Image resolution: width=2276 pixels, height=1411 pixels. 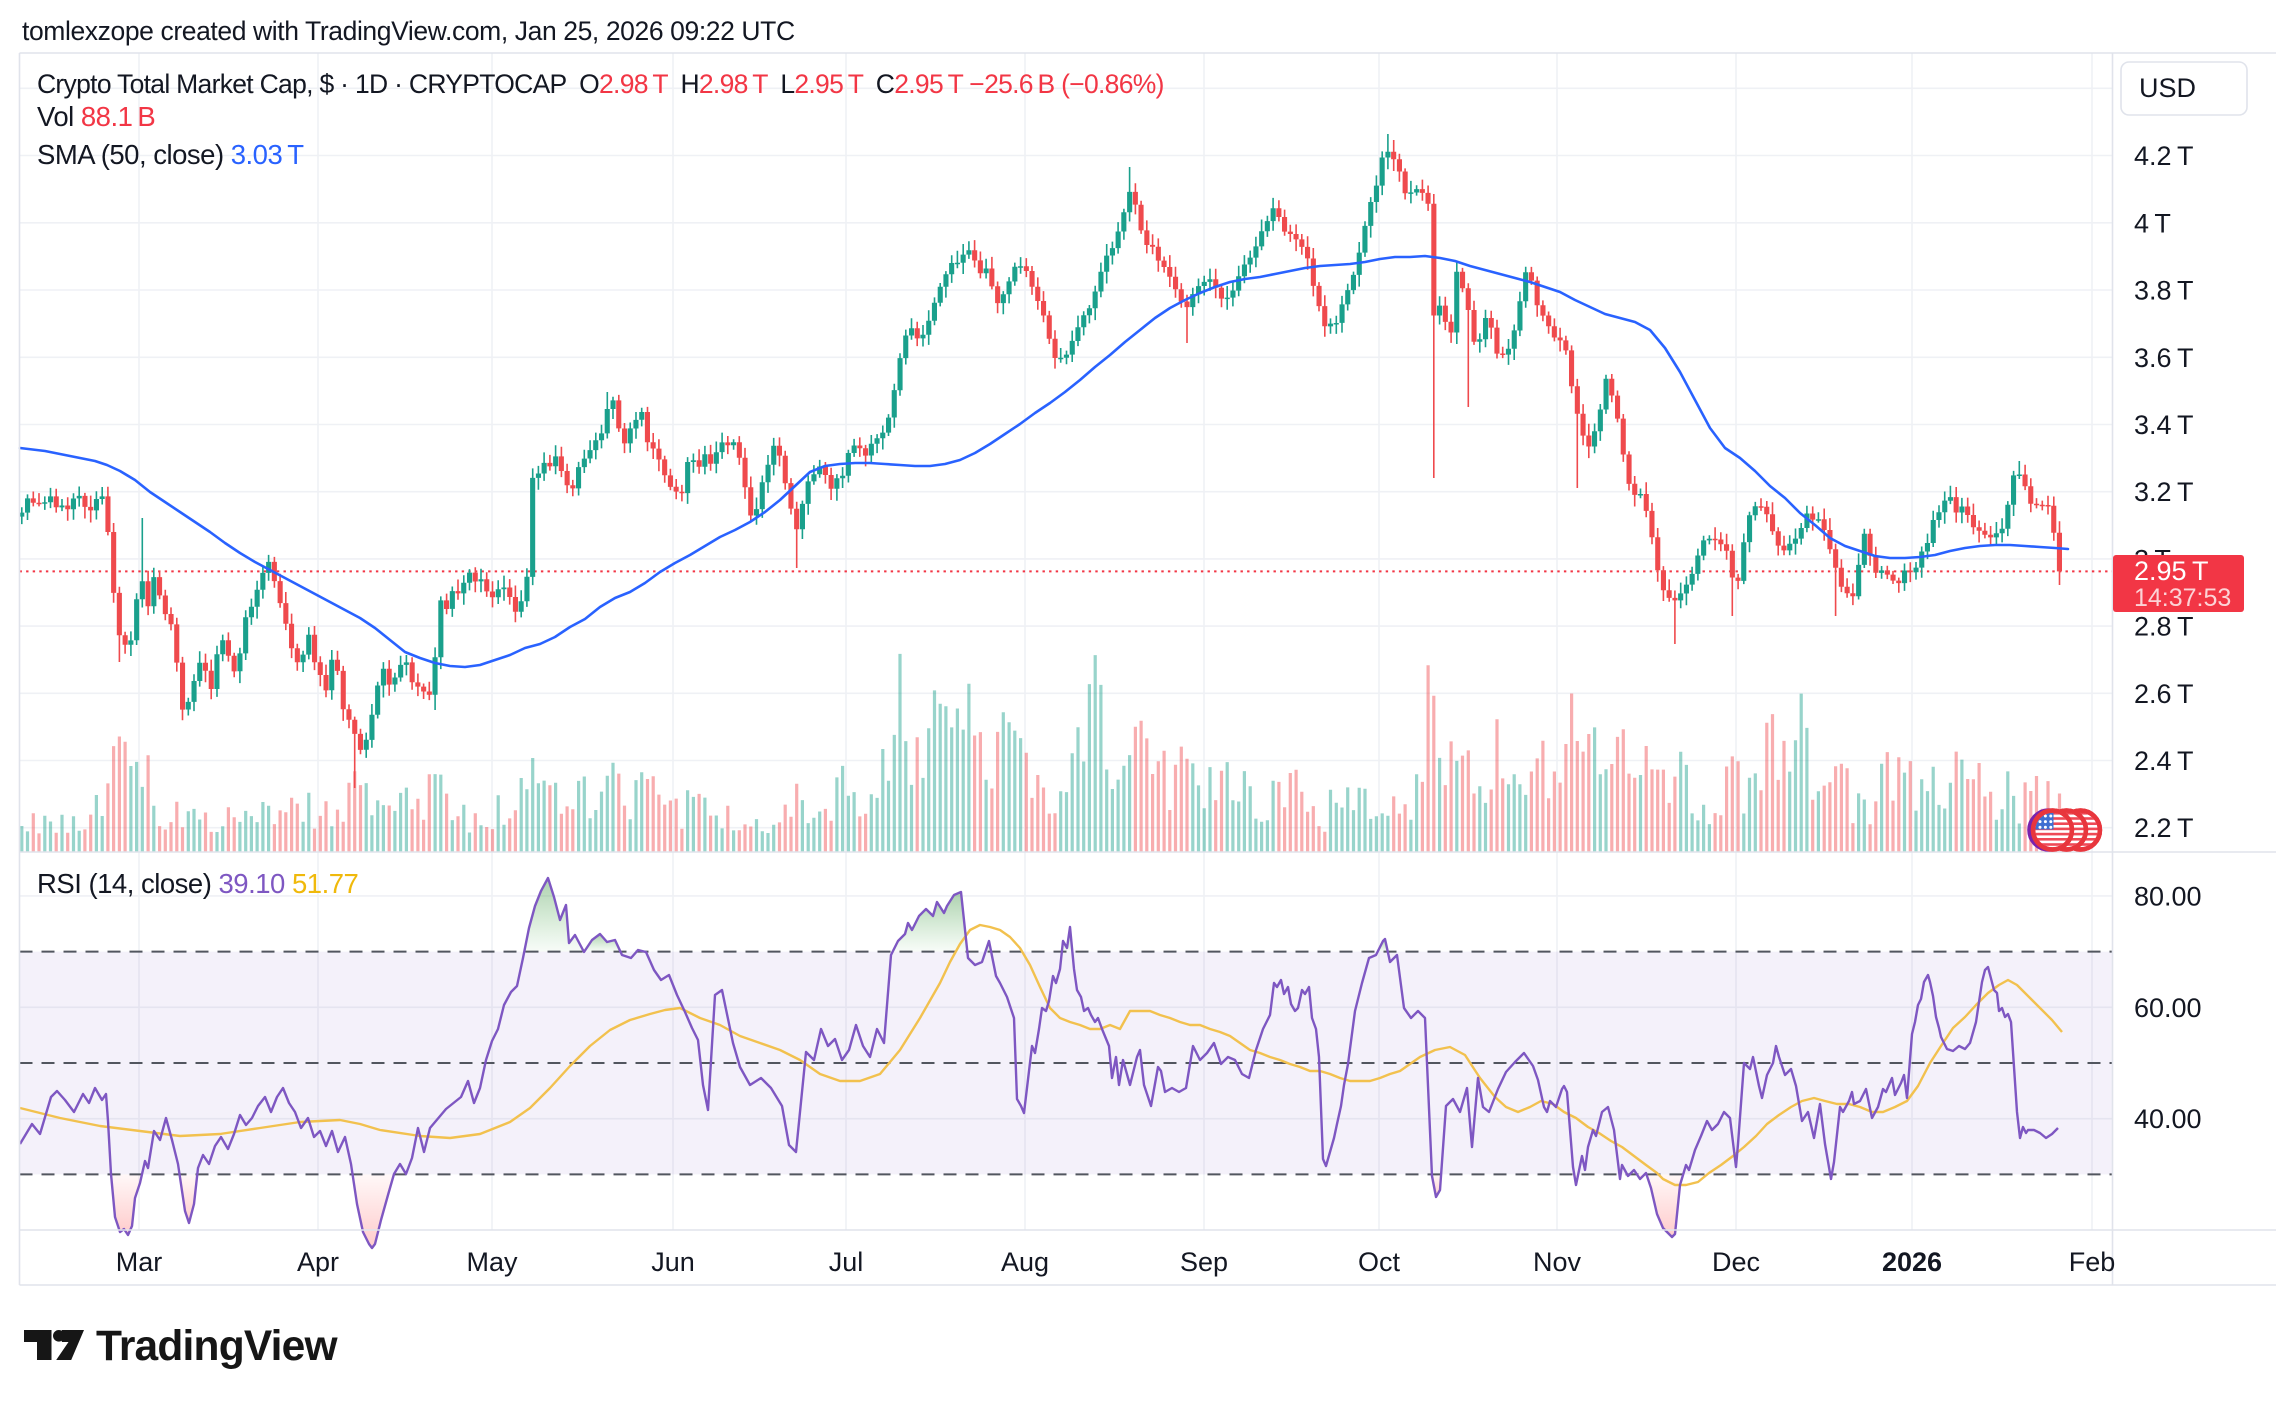 I want to click on svg-text: 80.00, so click(x=2168, y=896).